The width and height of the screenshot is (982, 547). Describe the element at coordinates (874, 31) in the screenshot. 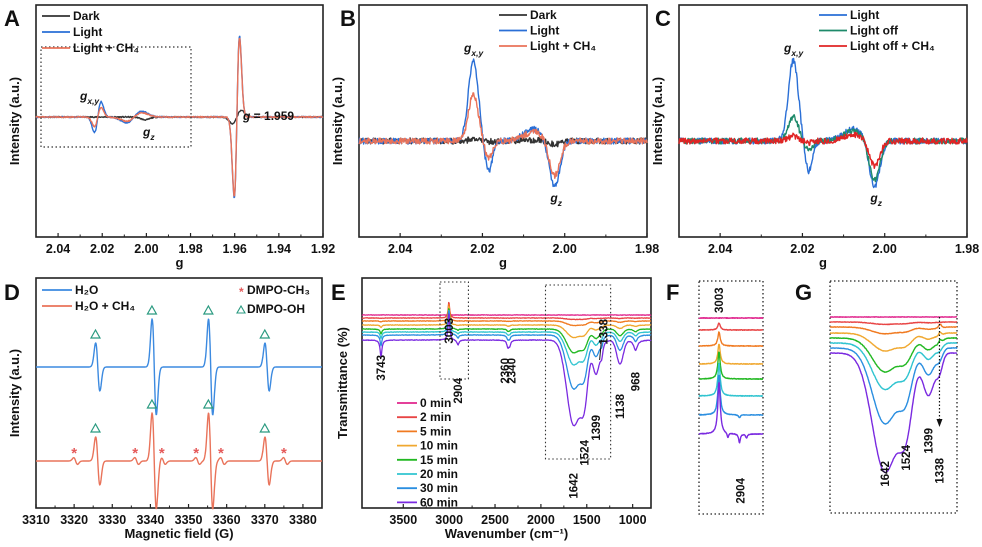

I see `legend-label-light-off: Light off` at that location.